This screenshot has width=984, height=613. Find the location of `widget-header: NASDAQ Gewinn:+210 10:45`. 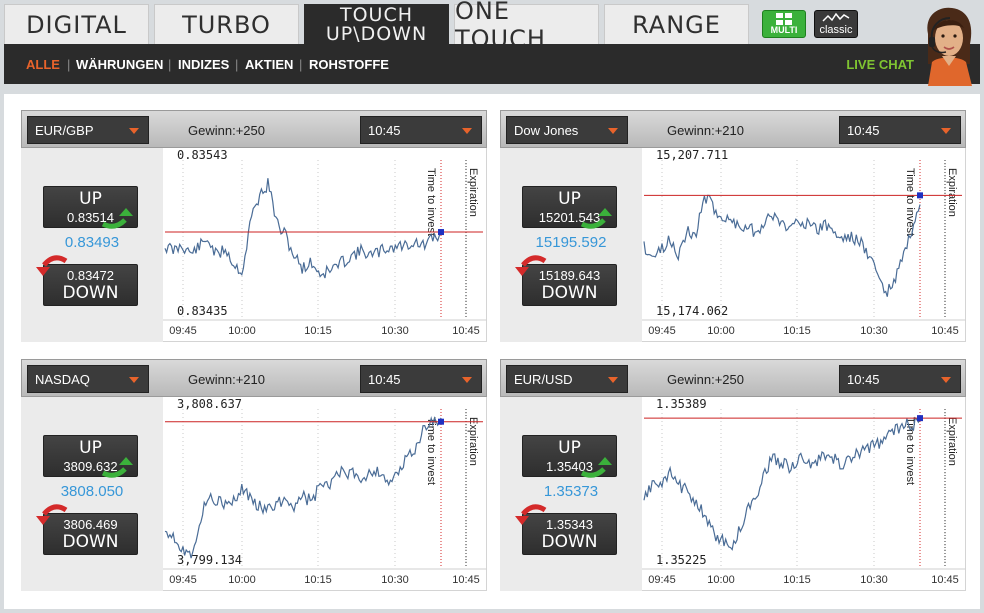

widget-header: NASDAQ Gewinn:+210 10:45 is located at coordinates (254, 378).